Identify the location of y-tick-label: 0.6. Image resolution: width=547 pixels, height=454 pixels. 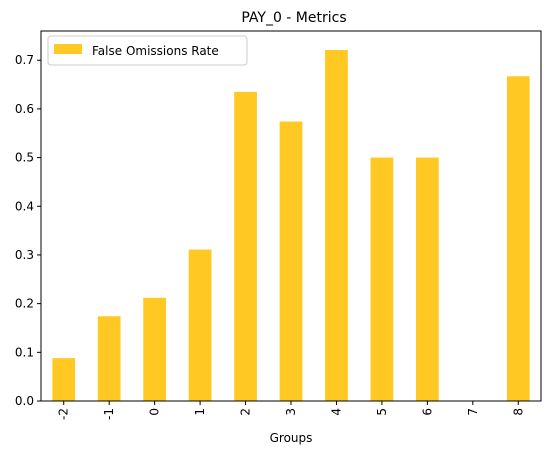
(24, 109).